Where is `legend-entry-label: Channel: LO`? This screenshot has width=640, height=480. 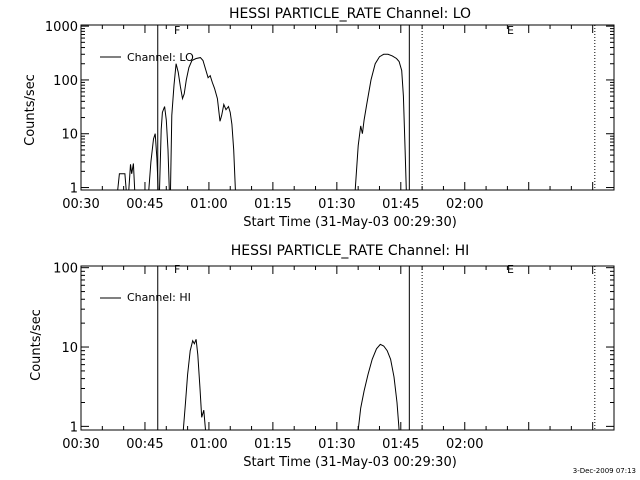
legend-entry-label: Channel: LO is located at coordinates (160, 57).